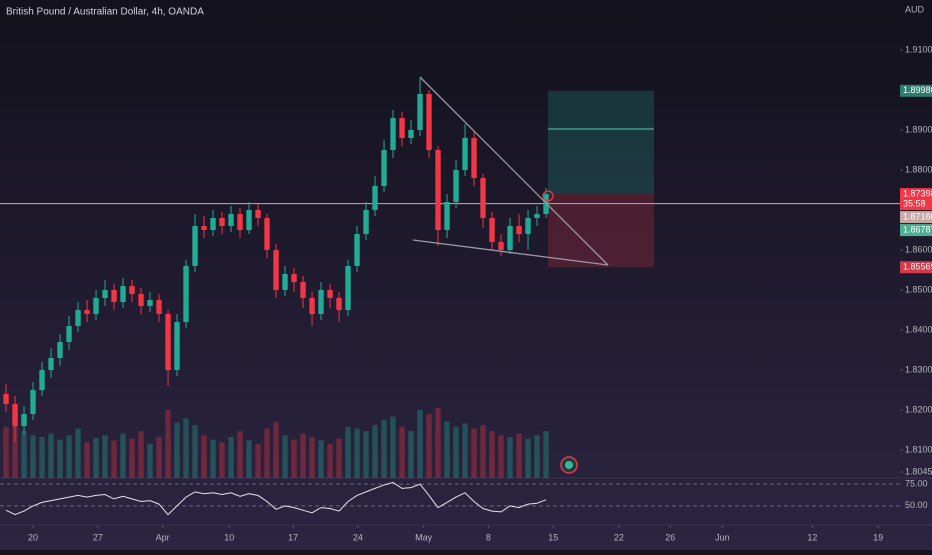  I want to click on countdown-label: 35:58, so click(914, 203).